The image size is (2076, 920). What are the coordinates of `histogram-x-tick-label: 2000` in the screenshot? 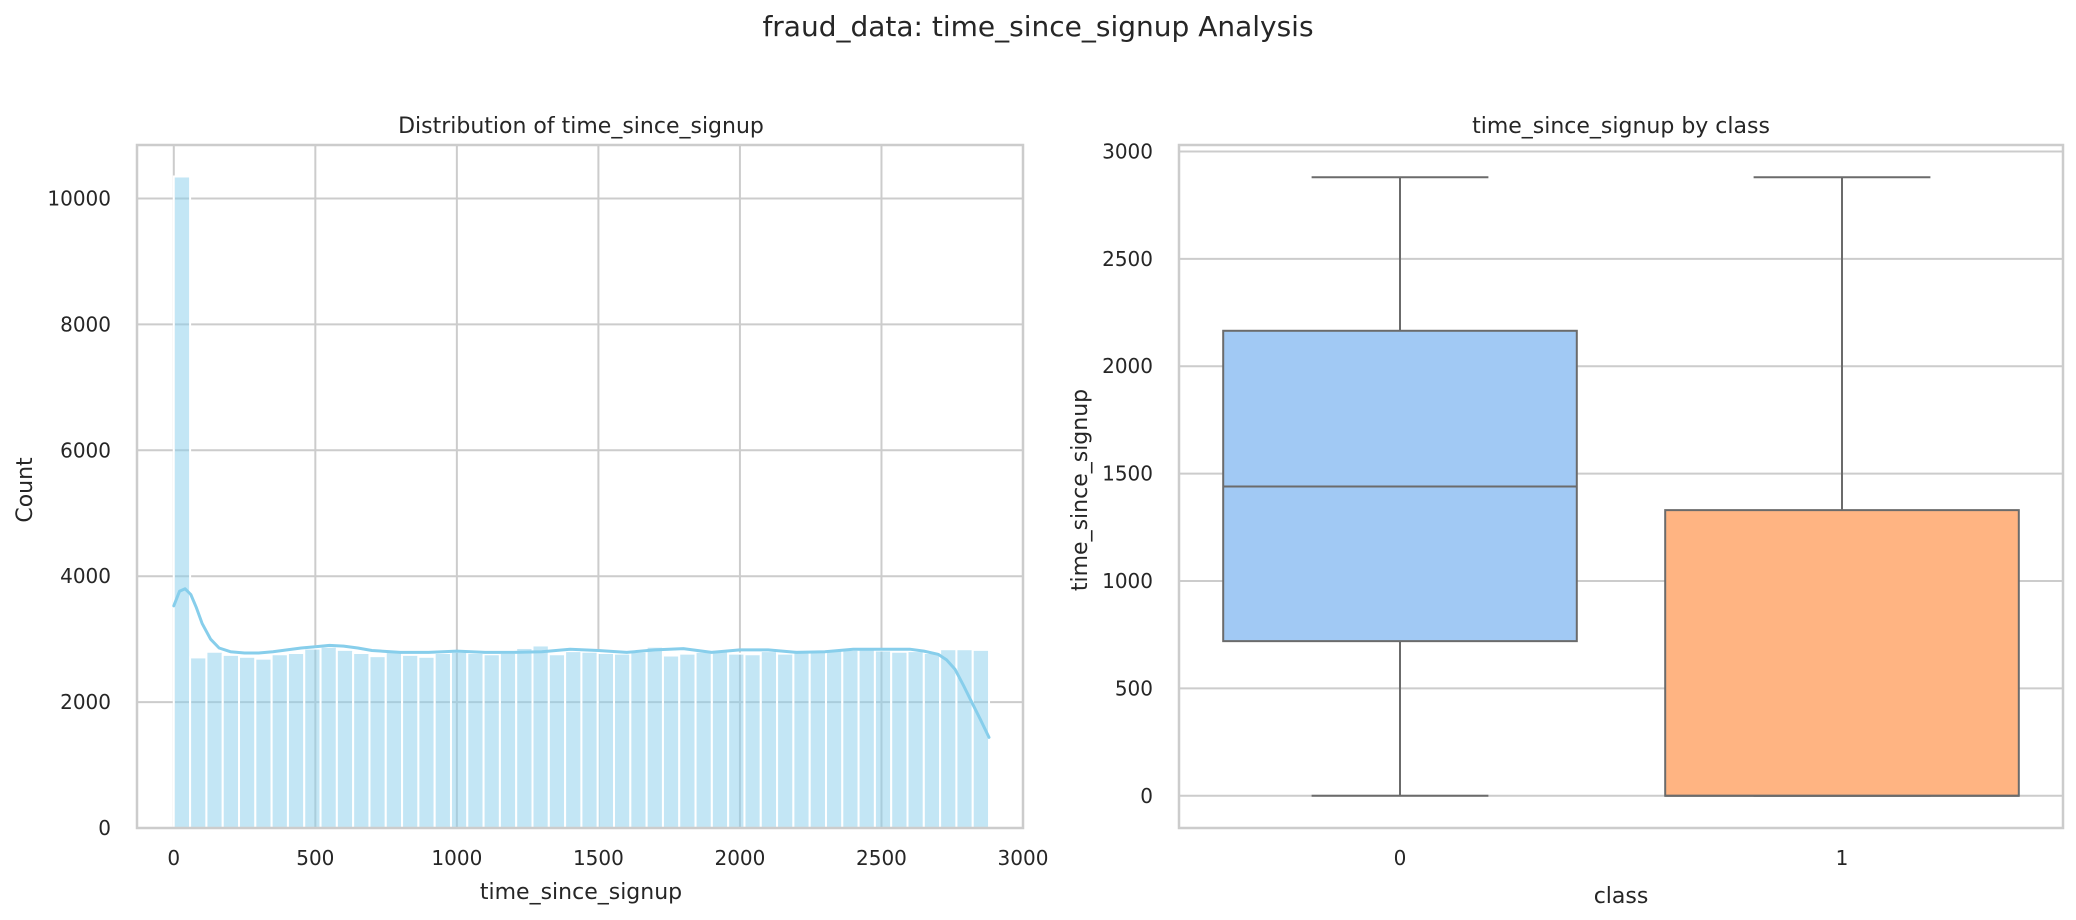 It's located at (739, 858).